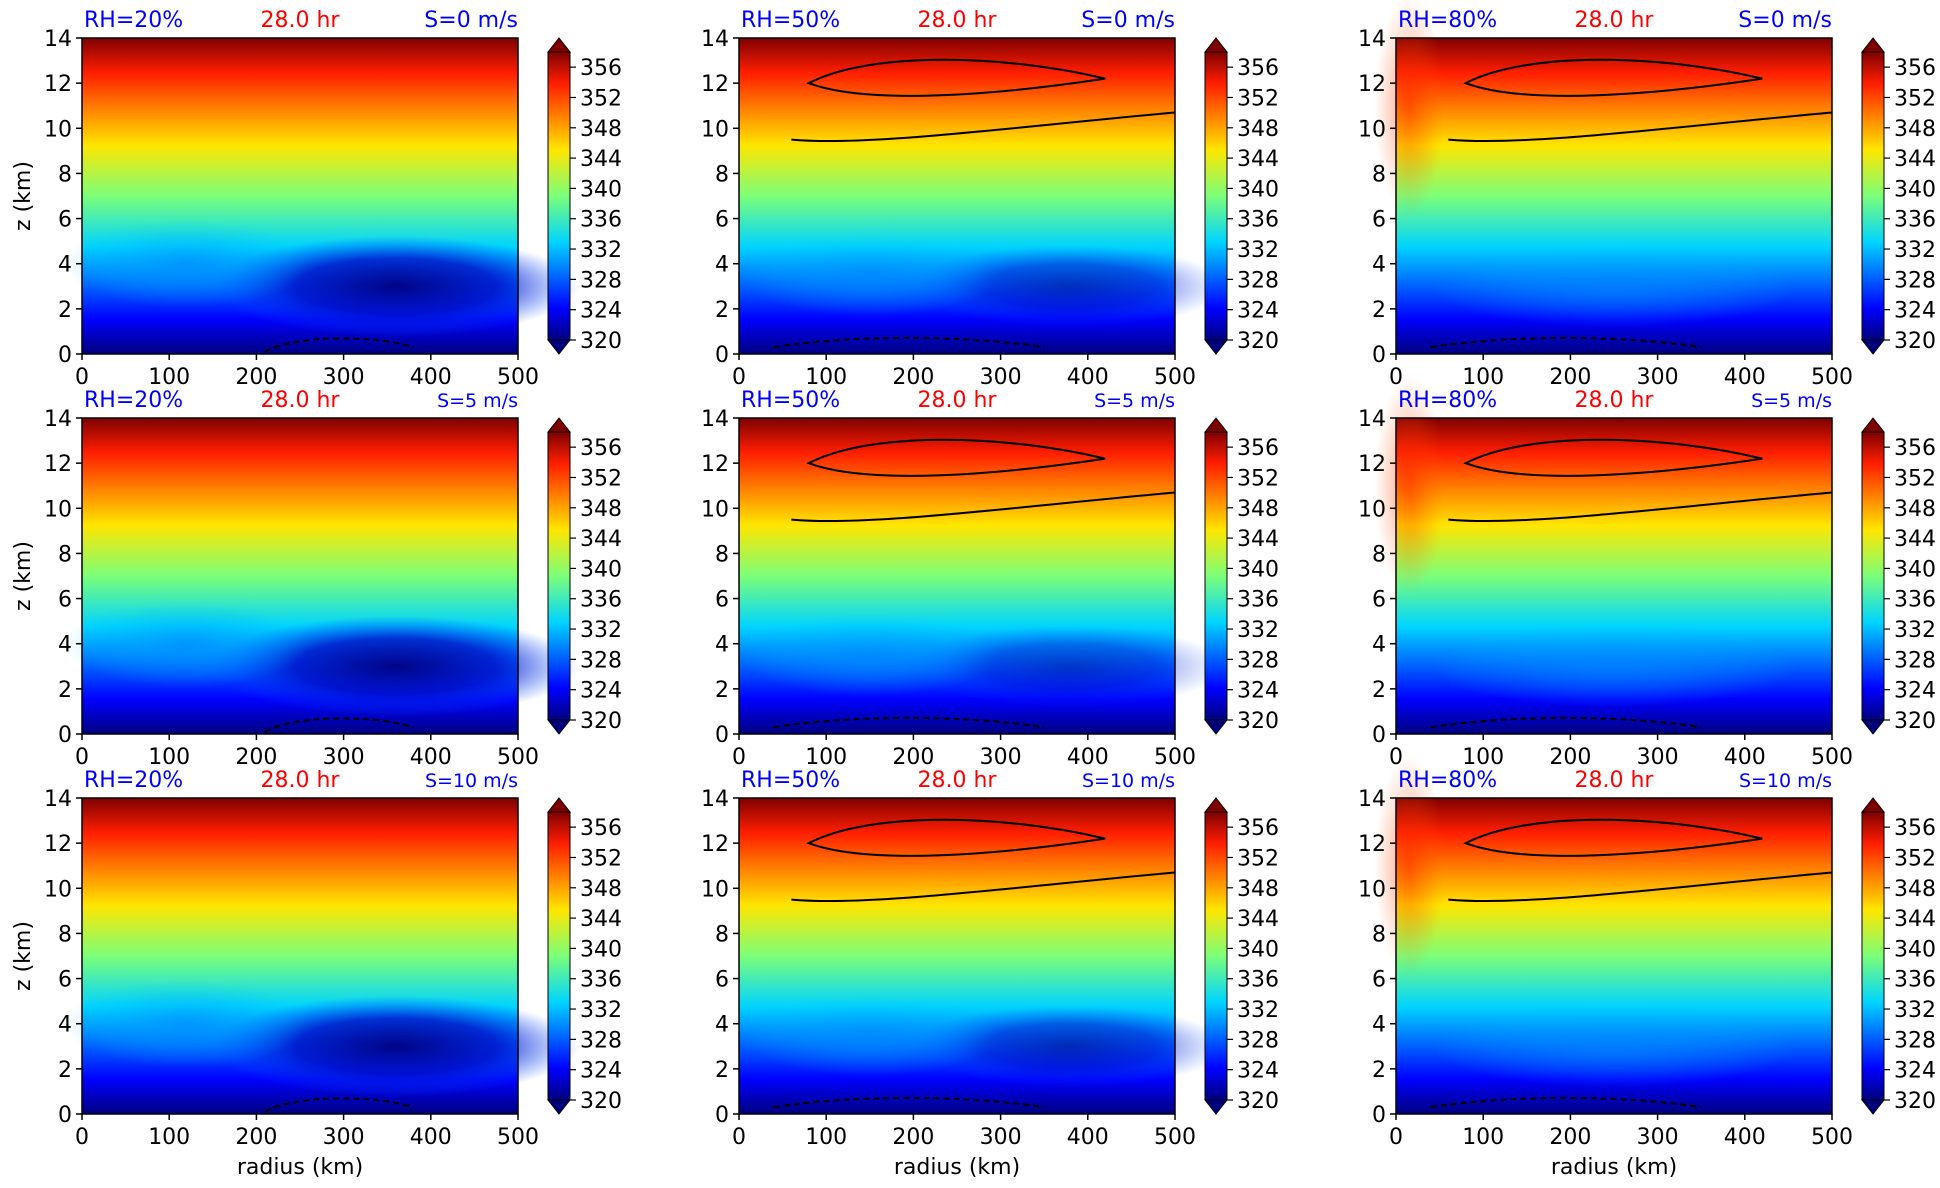 The image size is (1940, 1188). What do you see at coordinates (1134, 401) in the screenshot?
I see `panel-title-shear: S=5 m/s` at bounding box center [1134, 401].